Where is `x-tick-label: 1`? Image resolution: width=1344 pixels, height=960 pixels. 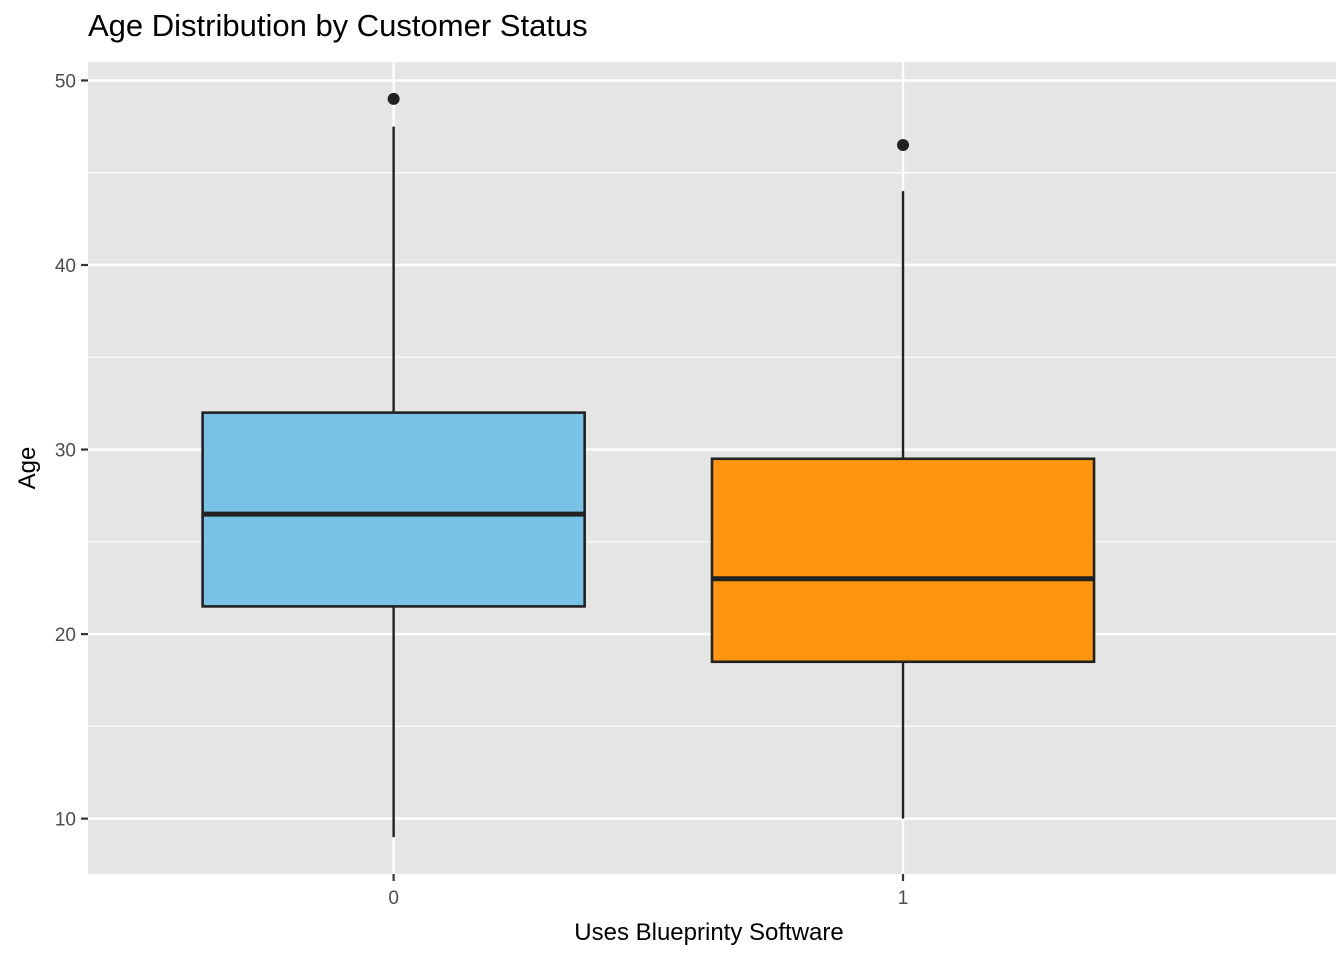
x-tick-label: 1 is located at coordinates (903, 898).